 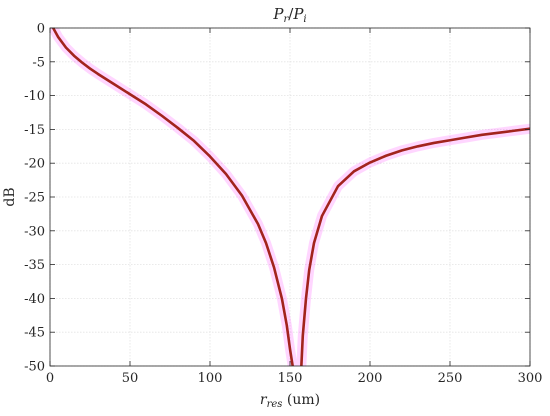 What do you see at coordinates (34, 367) in the screenshot?
I see `y-tick-label: -50` at bounding box center [34, 367].